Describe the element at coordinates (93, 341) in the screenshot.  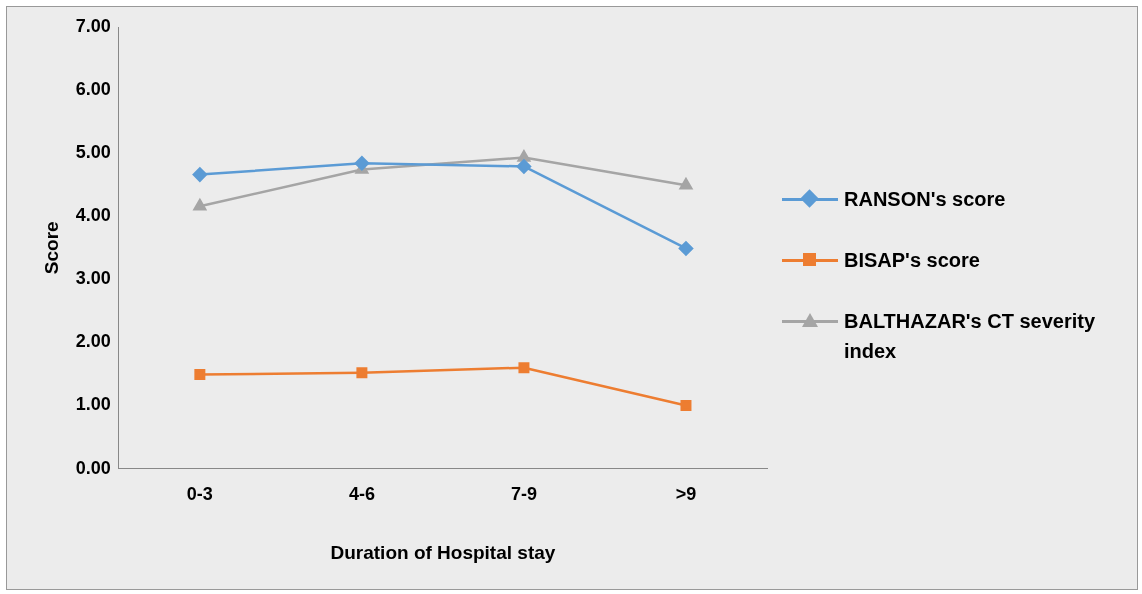
I see `y-tick-label: 2.00` at that location.